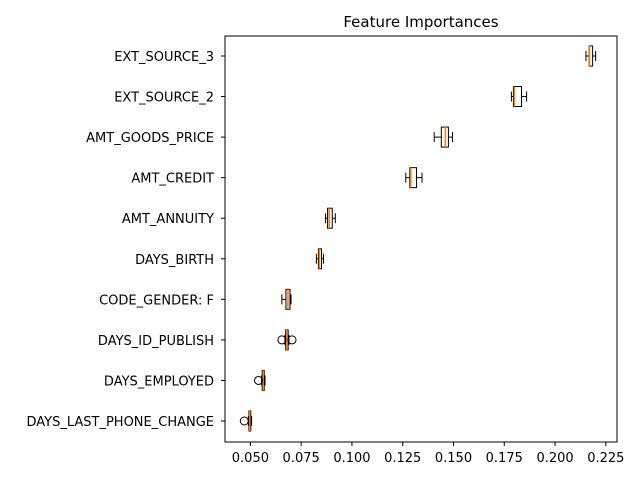 The width and height of the screenshot is (640, 480). I want to click on x-tick-label: 0.200, so click(554, 458).